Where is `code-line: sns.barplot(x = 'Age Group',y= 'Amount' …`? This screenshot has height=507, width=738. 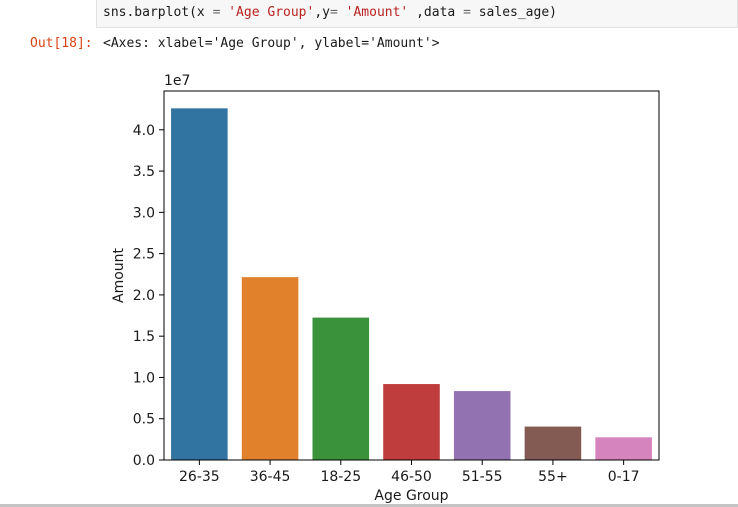 code-line: sns.barplot(x = 'Age Group',y= 'Amount' … is located at coordinates (330, 12).